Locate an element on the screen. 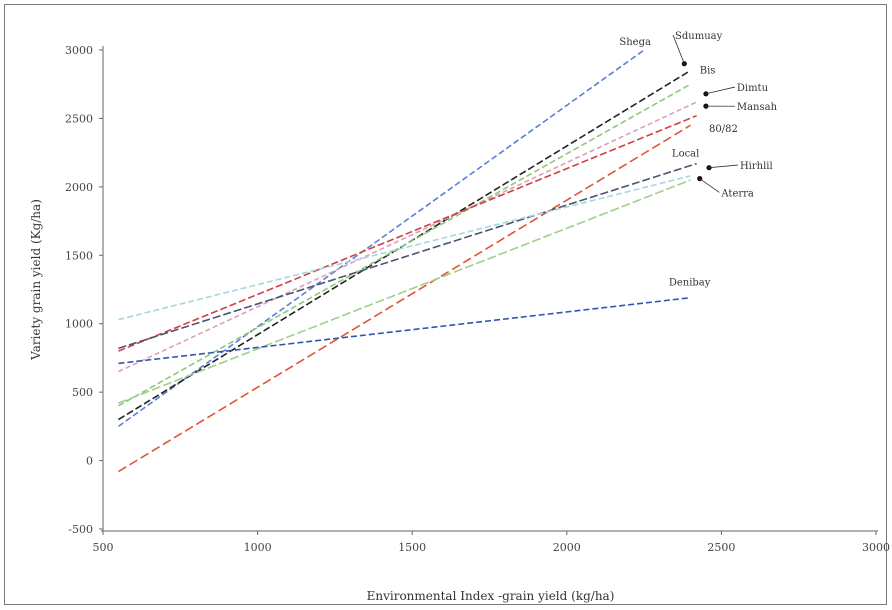 The image size is (892, 610). y-tick-label: 0 is located at coordinates (89, 461).